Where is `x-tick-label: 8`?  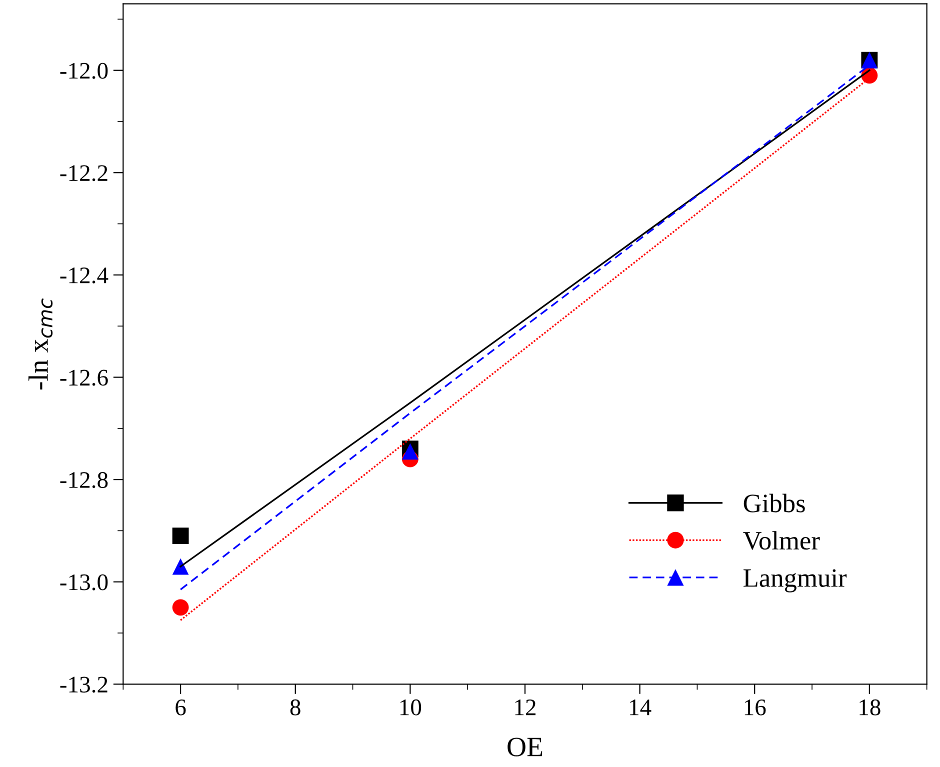
x-tick-label: 8 is located at coordinates (295, 707).